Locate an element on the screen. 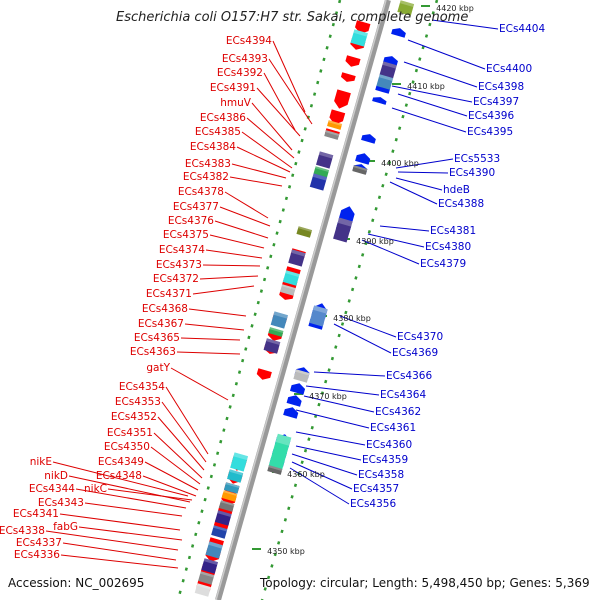 This screenshot has width=600, height=600. forward-gene-label: ECs4378 is located at coordinates (201, 192).